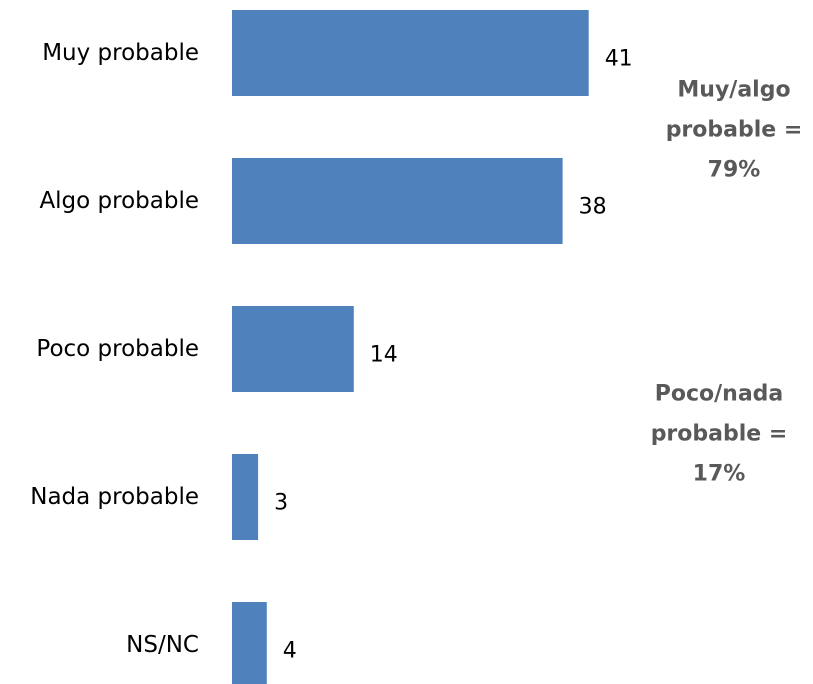  What do you see at coordinates (593, 207) in the screenshot?
I see `data-label-1: 38` at bounding box center [593, 207].